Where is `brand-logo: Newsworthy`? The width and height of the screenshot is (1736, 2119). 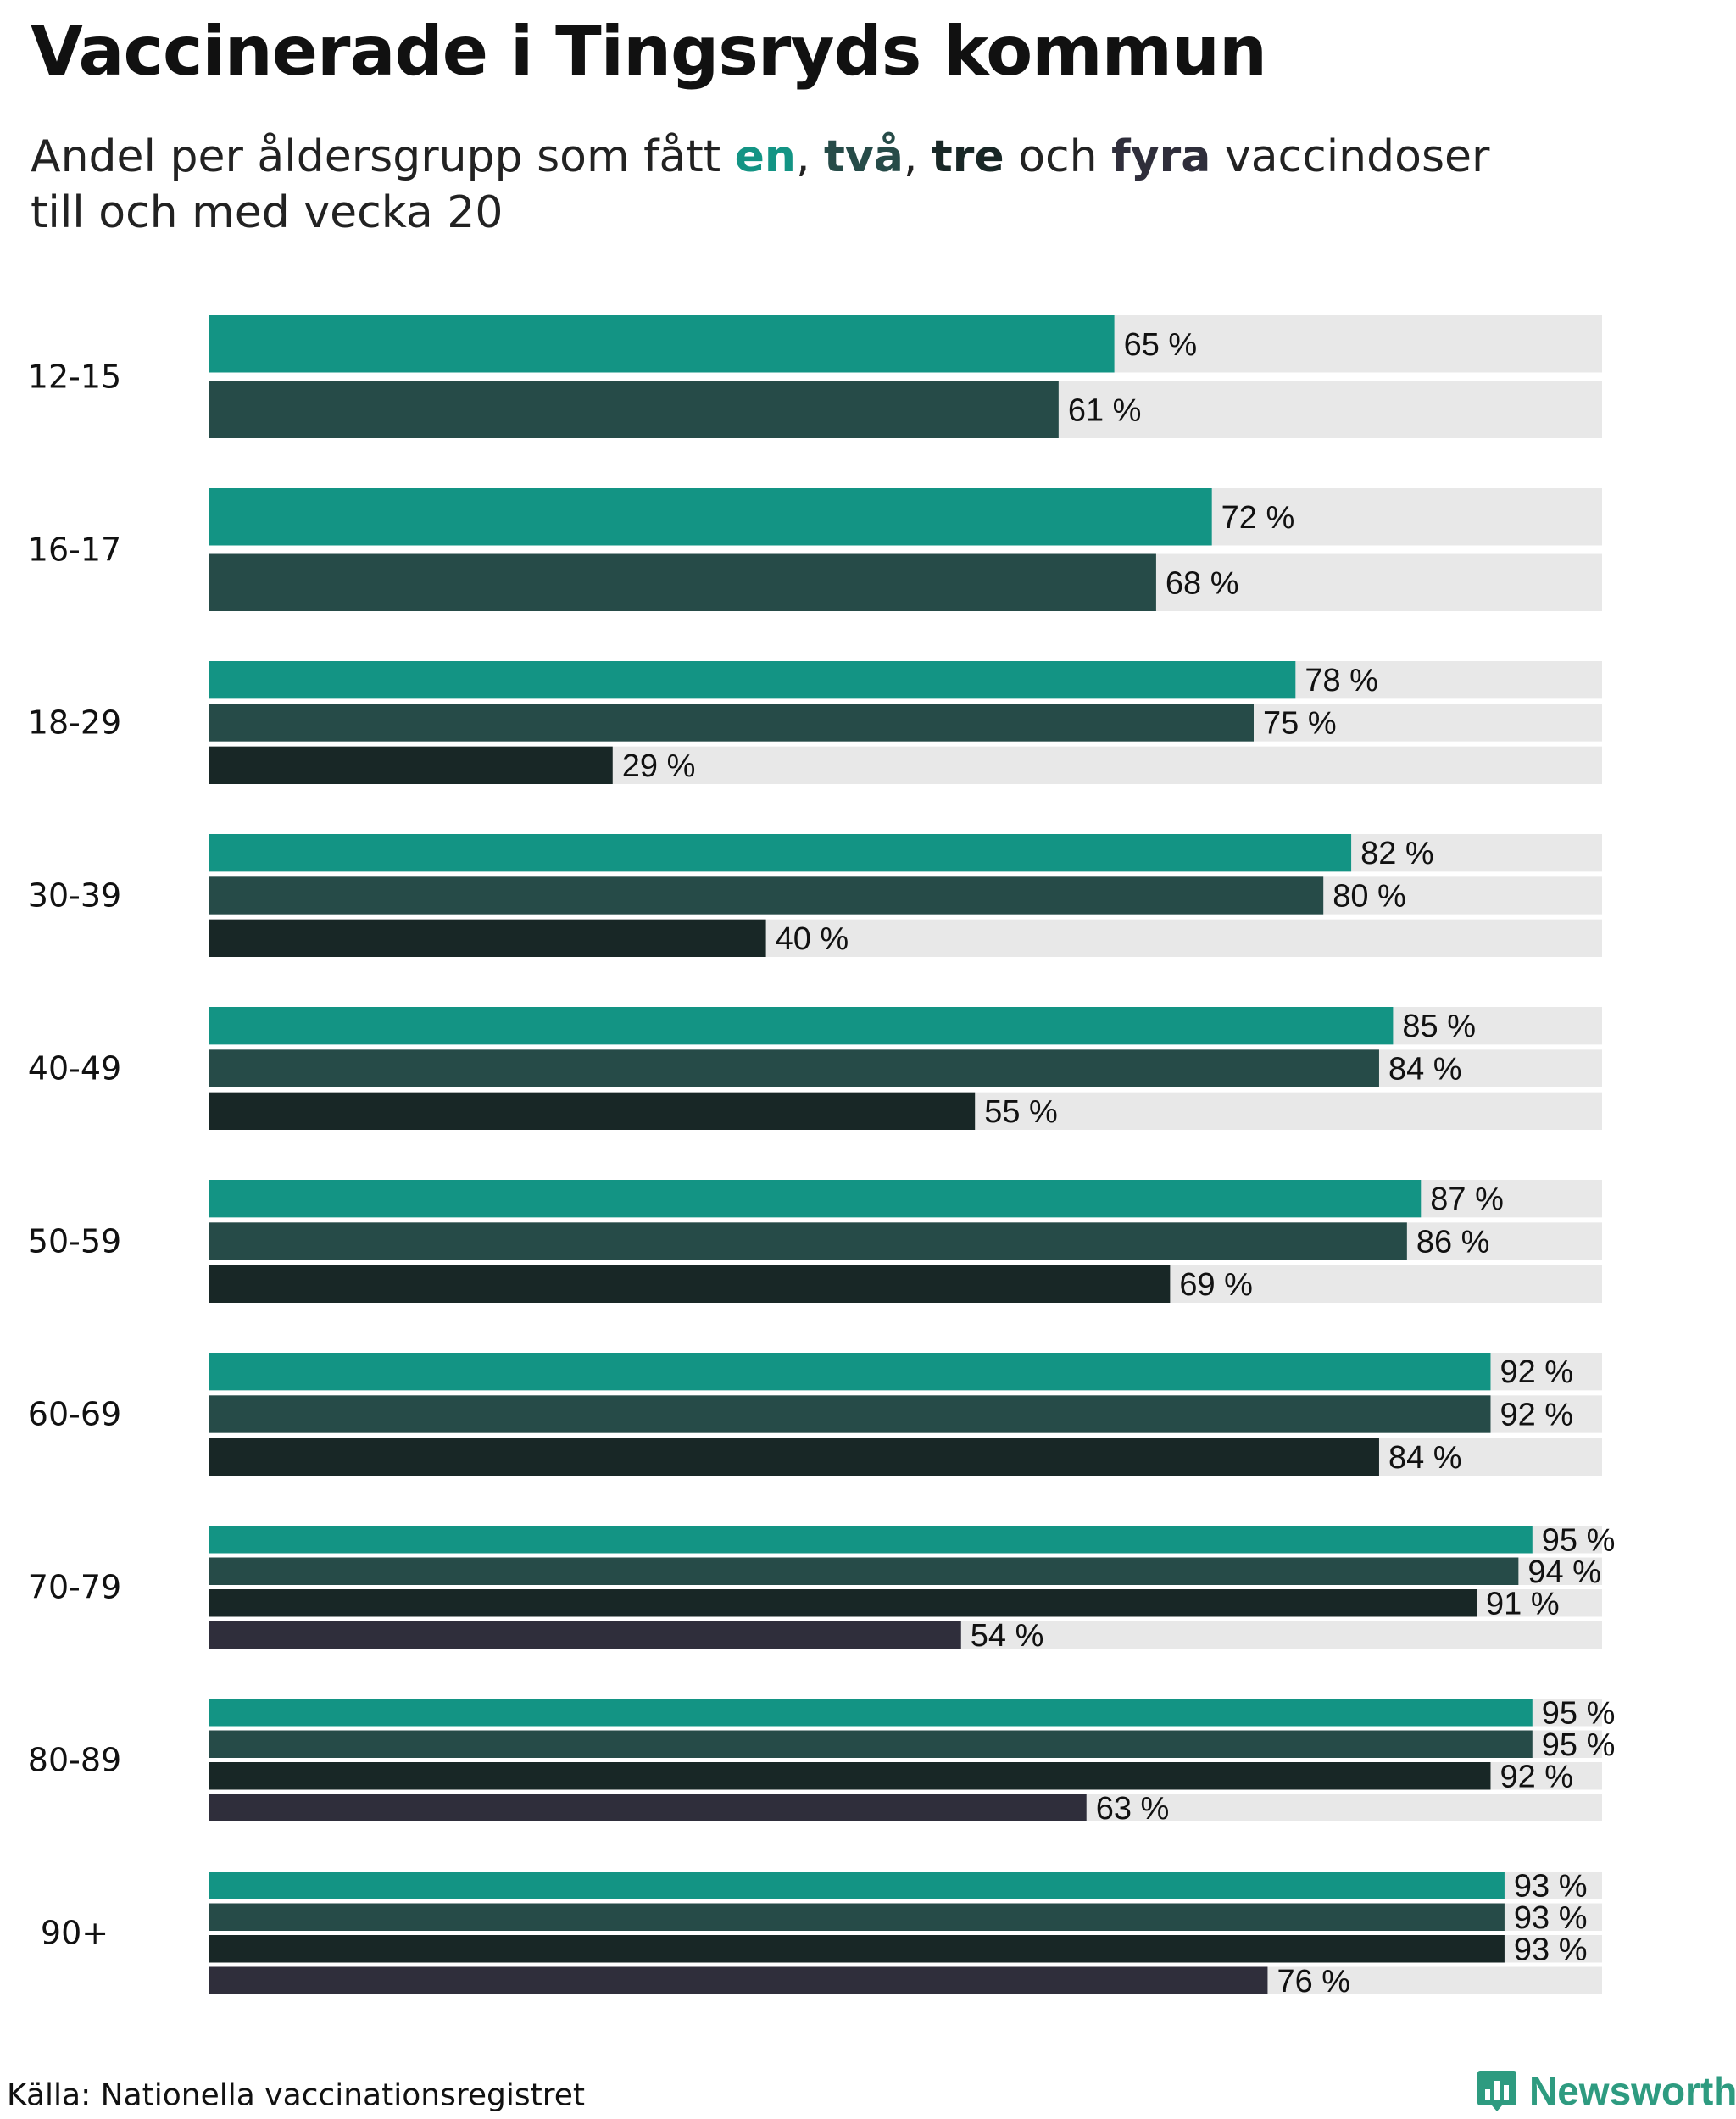
brand-logo: Newsworthy is located at coordinates (1606, 2091).